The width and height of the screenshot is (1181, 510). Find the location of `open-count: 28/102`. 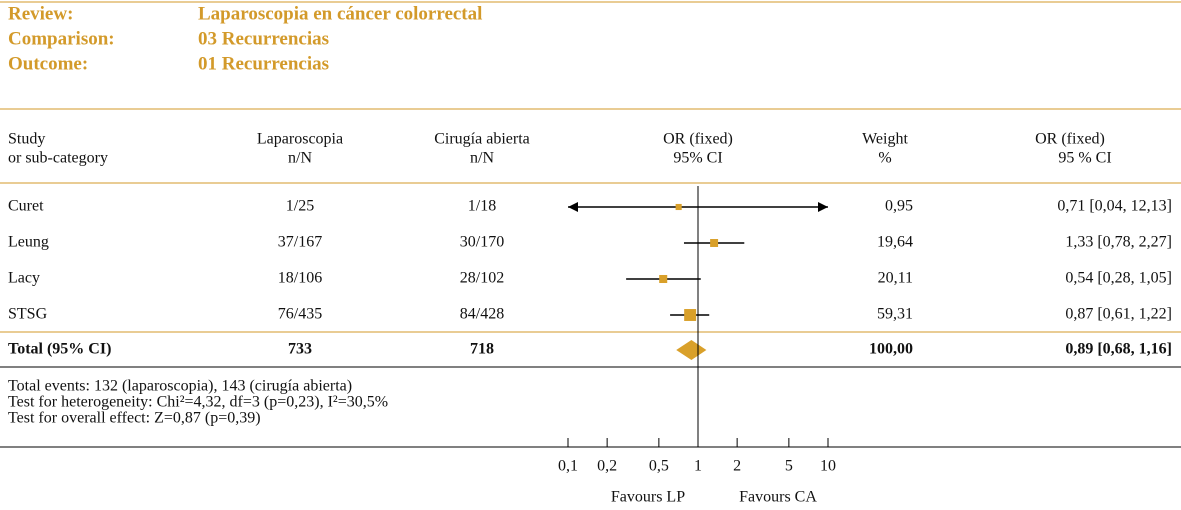

open-count: 28/102 is located at coordinates (482, 278).